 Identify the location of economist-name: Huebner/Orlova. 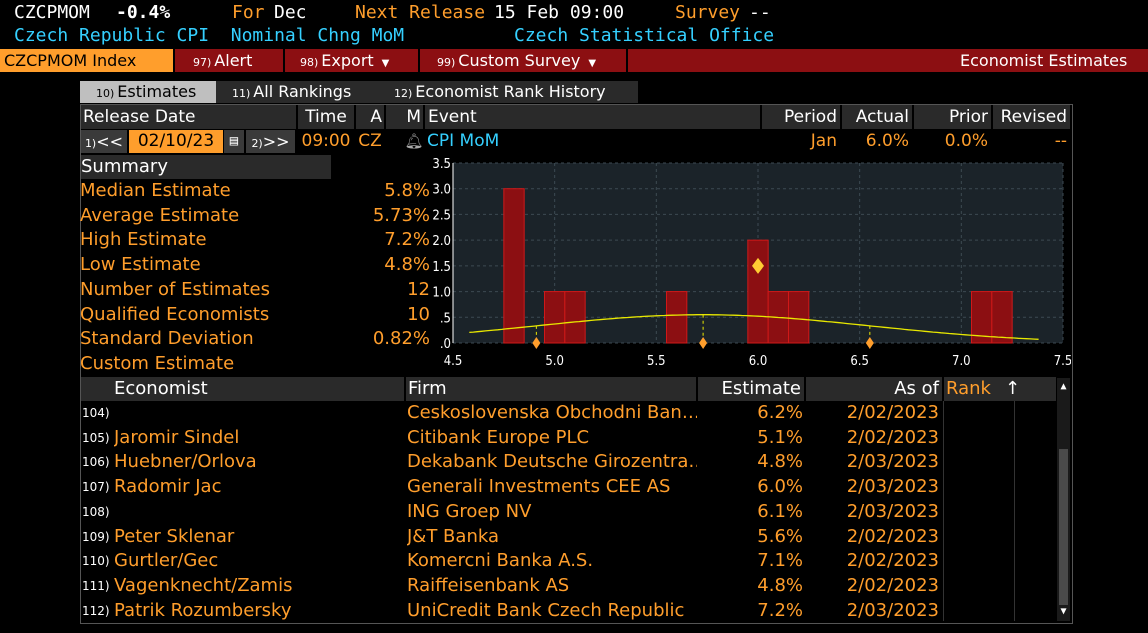
(185, 462).